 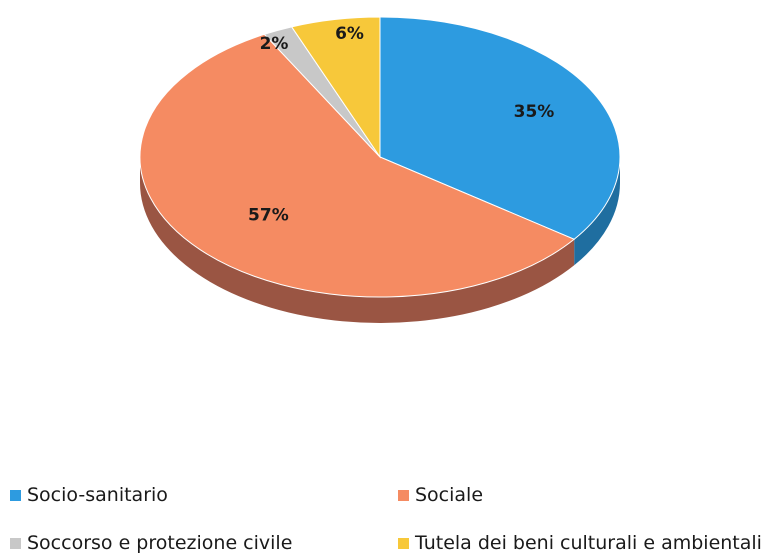 What do you see at coordinates (449, 495) in the screenshot?
I see `legend-label: Sociale` at bounding box center [449, 495].